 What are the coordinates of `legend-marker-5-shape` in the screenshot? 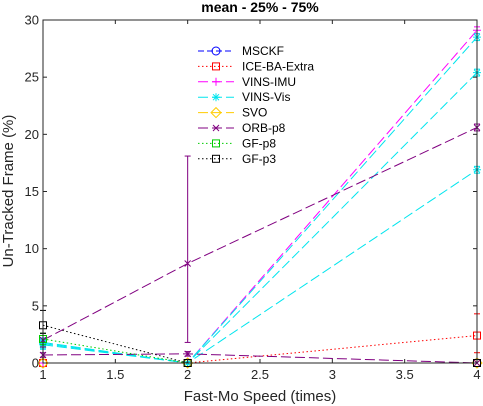 It's located at (216, 128).